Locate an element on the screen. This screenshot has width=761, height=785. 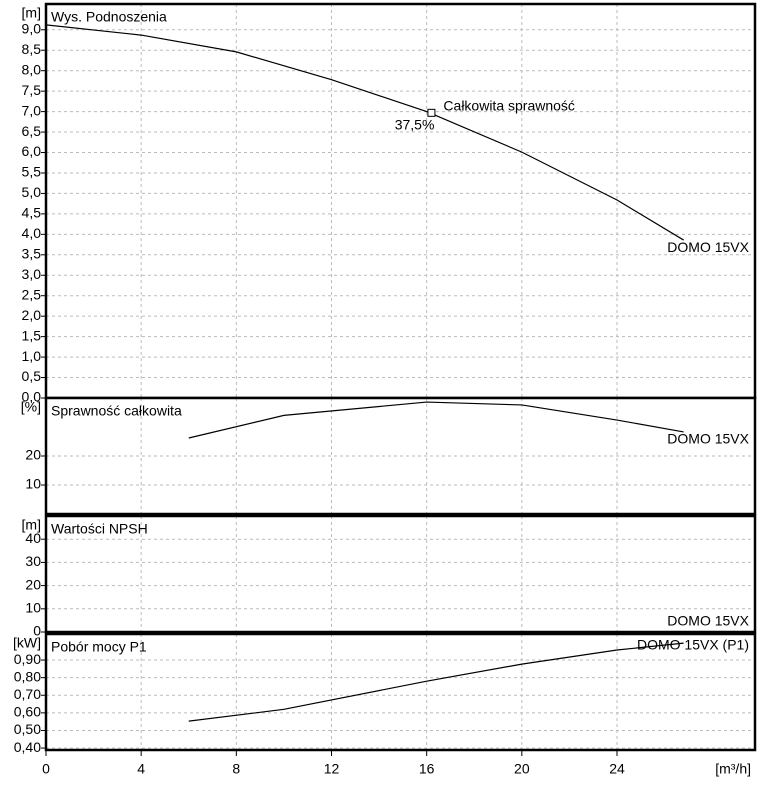
y-tick-label: 30 is located at coordinates (33, 561).